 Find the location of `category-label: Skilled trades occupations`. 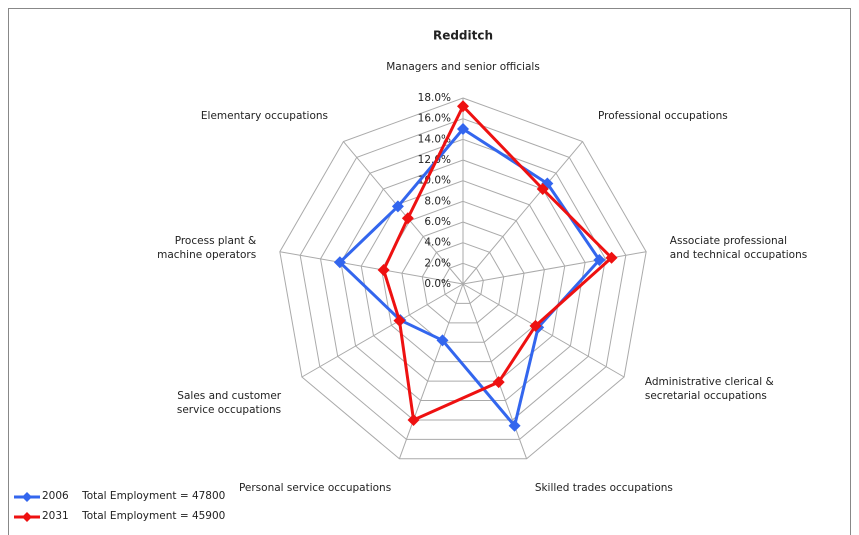

category-label: Skilled trades occupations is located at coordinates (603, 488).